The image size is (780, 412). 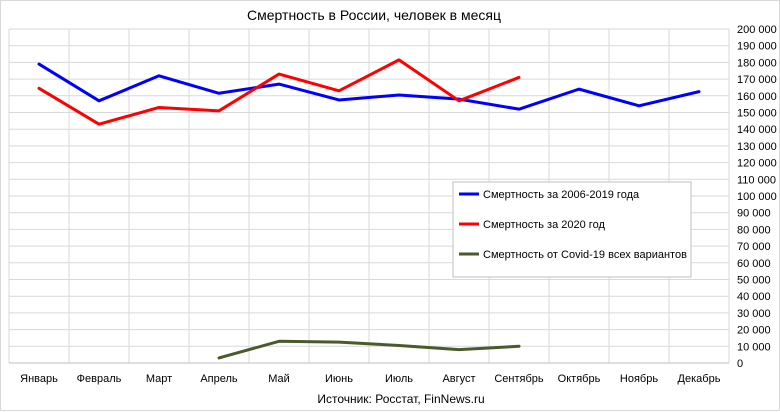 What do you see at coordinates (757, 47) in the screenshot?
I see `y-tick-label: 190 000` at bounding box center [757, 47].